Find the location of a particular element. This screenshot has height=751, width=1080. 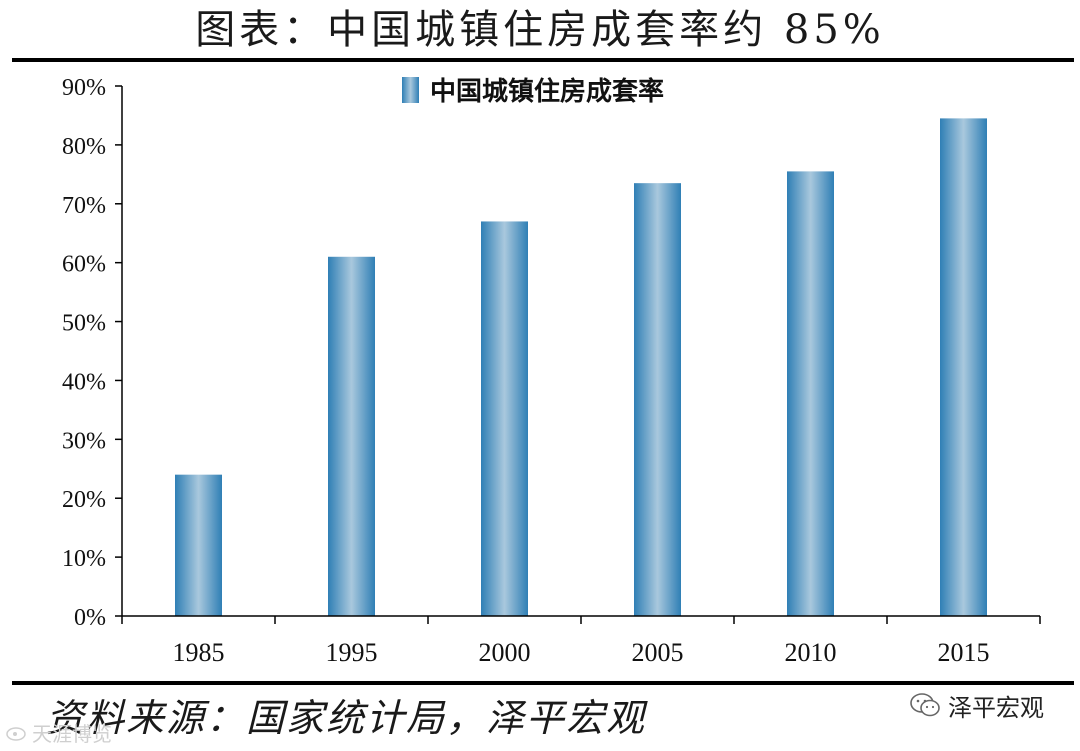

y-tick-label: 40% is located at coordinates (84, 382).